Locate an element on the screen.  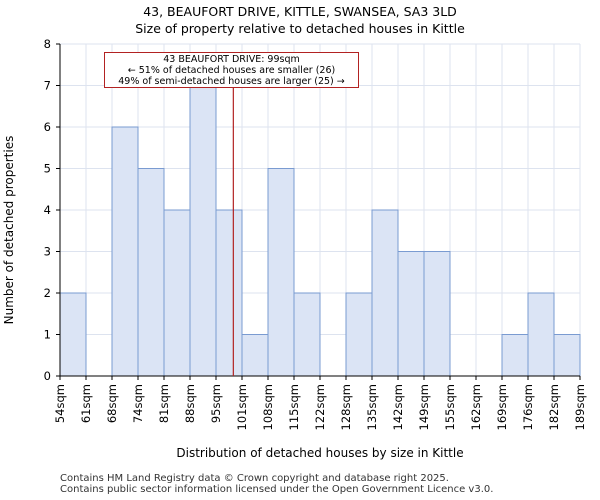
y-axis-label: Number of detached properties is located at coordinates (9, 230).